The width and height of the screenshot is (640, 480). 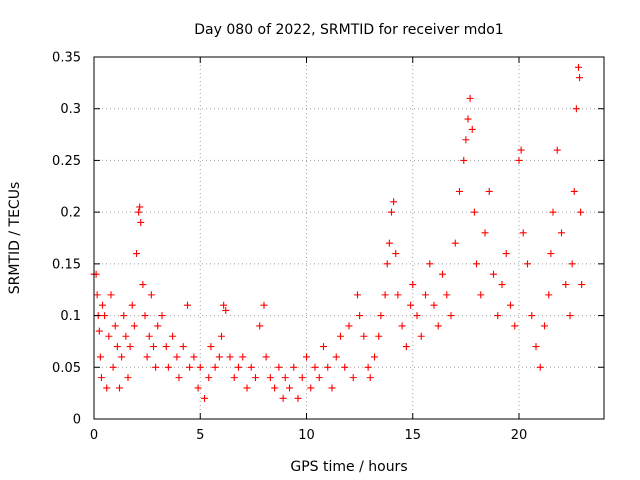 I want to click on x-axis-label: GPS time / hours, so click(x=348, y=467).